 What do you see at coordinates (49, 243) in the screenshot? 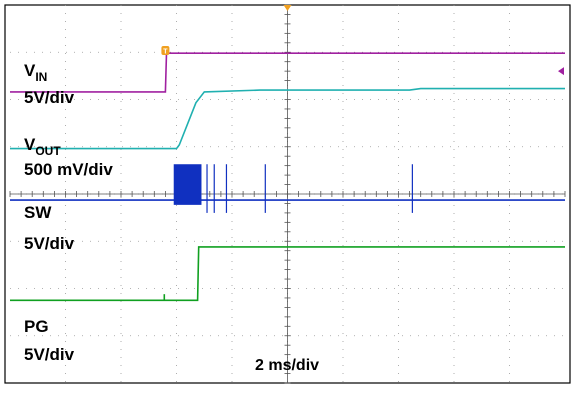
I see `sw-scale-label: 5V/div` at bounding box center [49, 243].